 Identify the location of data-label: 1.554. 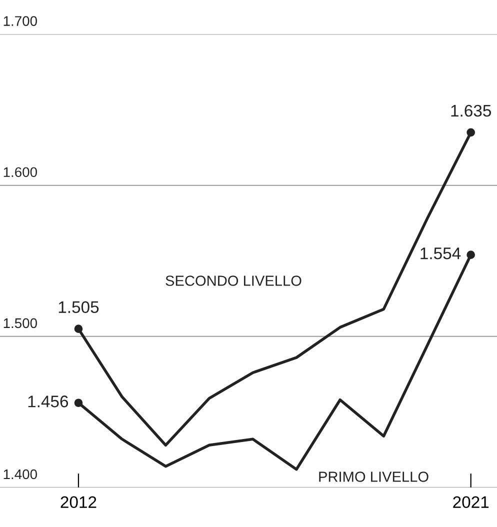
(440, 254).